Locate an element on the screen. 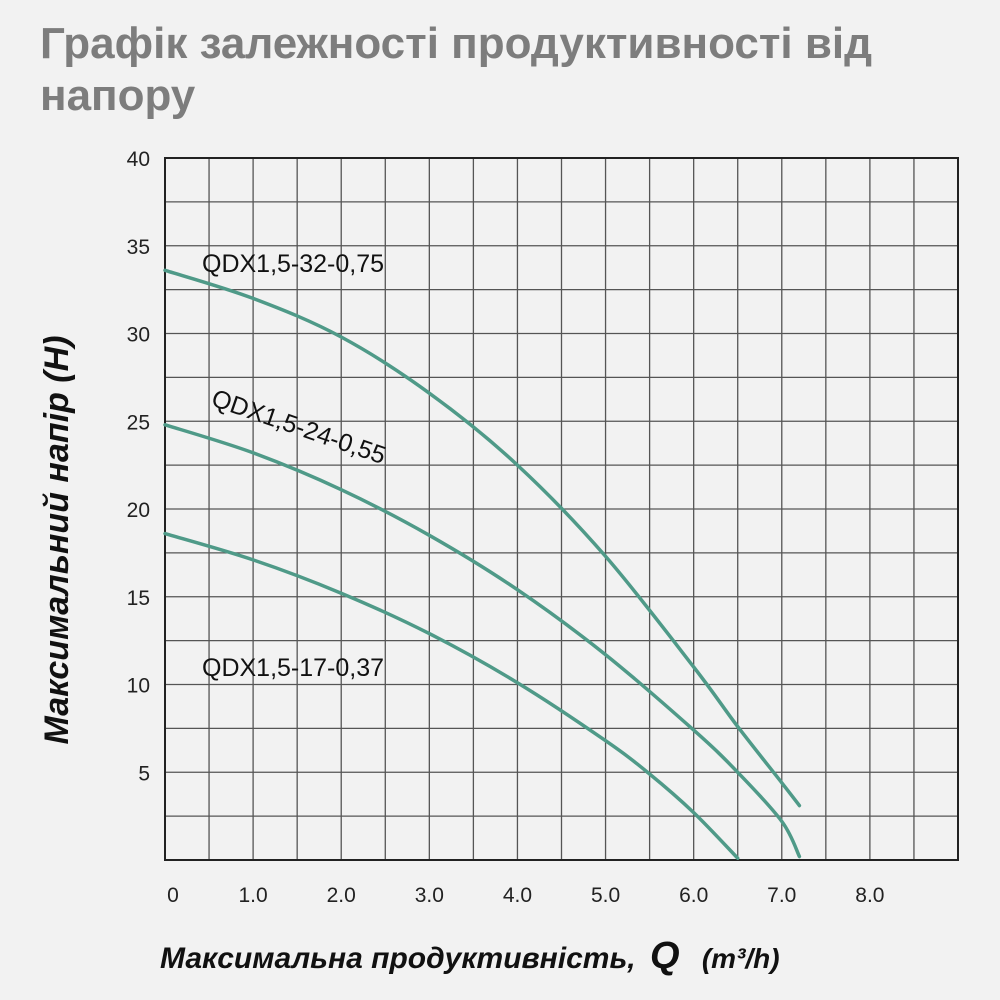 Image resolution: width=1000 pixels, height=1000 pixels. x-tick-label: 8.0 is located at coordinates (869, 895).